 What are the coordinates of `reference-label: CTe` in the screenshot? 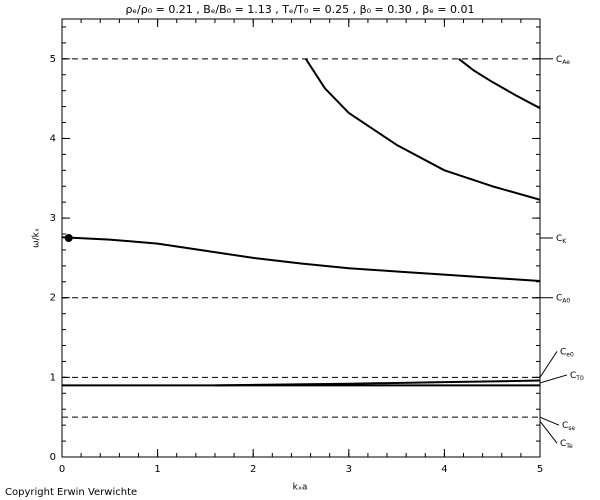 It's located at (566, 444).